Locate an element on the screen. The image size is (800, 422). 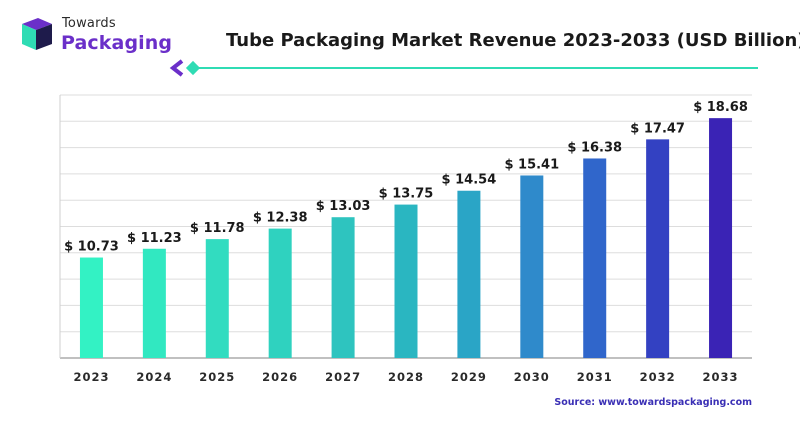
value-label-2026: $ 12.38 is located at coordinates (280, 218).